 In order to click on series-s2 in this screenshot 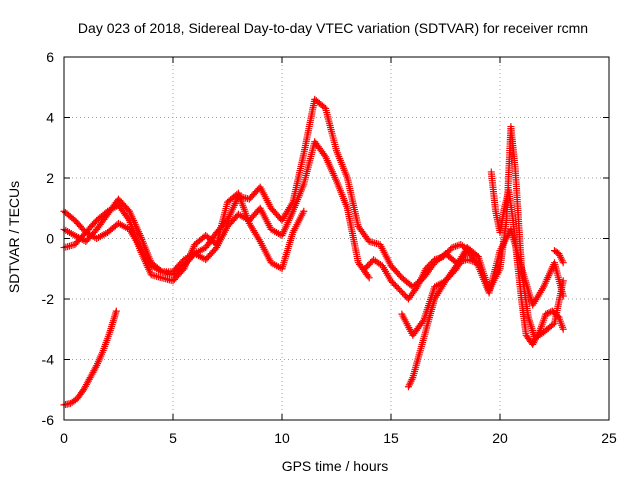, I will do `click(216, 210)`.